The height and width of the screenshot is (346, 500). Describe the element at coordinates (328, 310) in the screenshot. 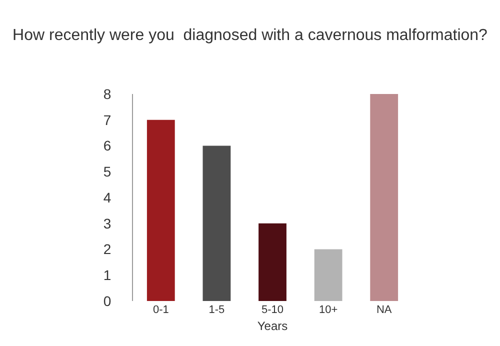

I see `x-tick-label: 10+` at that location.